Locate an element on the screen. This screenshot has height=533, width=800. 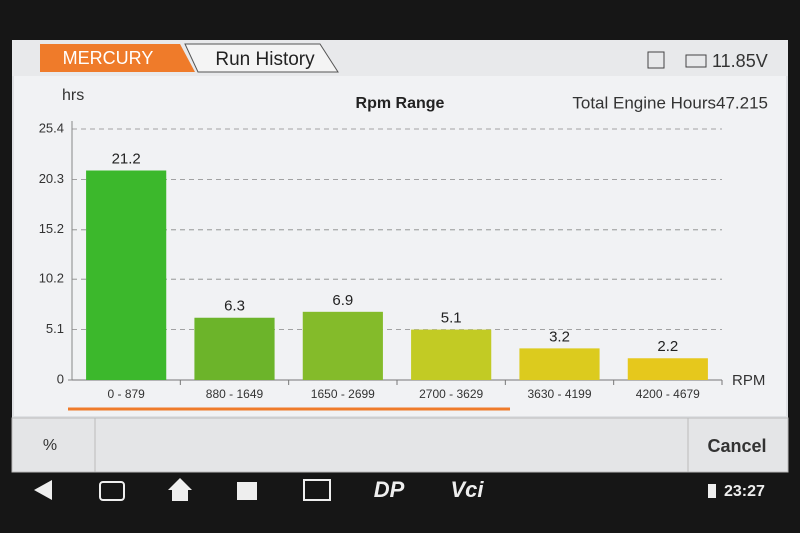
tab-mercury is located at coordinates (117, 58).